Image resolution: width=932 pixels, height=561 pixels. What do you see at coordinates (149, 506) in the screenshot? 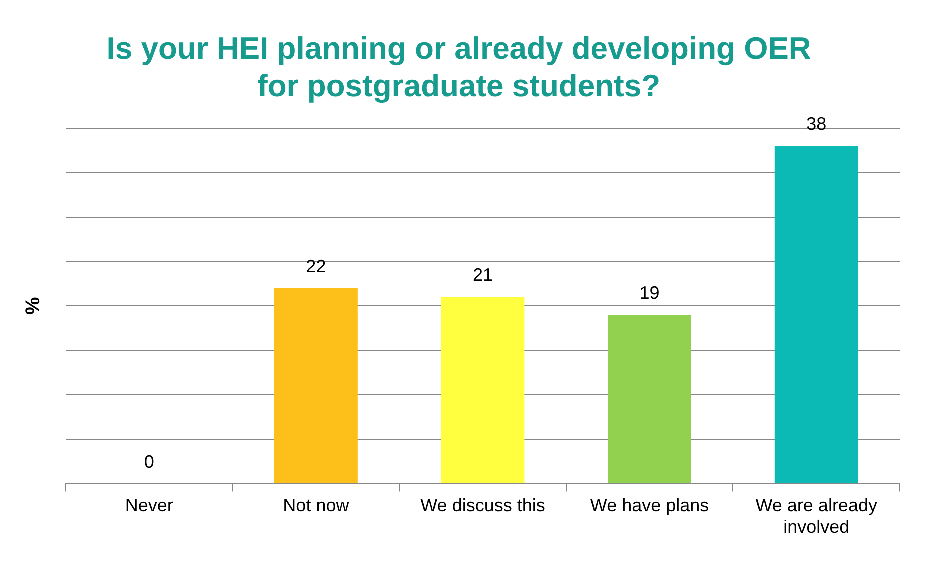
I see `x-tick-label: Never` at bounding box center [149, 506].